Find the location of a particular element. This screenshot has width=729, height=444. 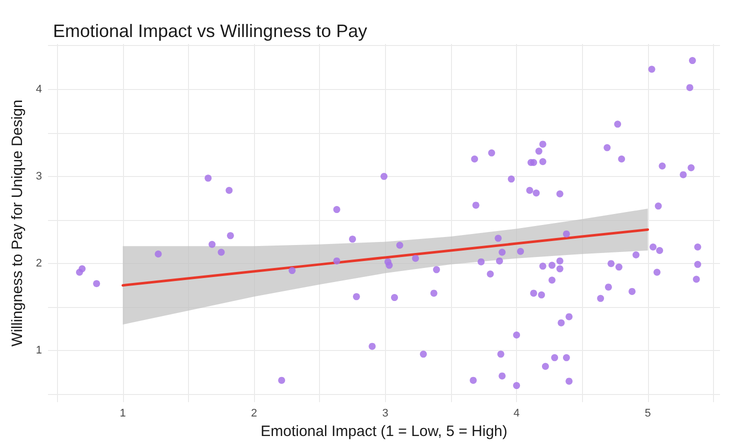

y-axis-title: Willingness to Pay for Unique Design is located at coordinates (17, 223).